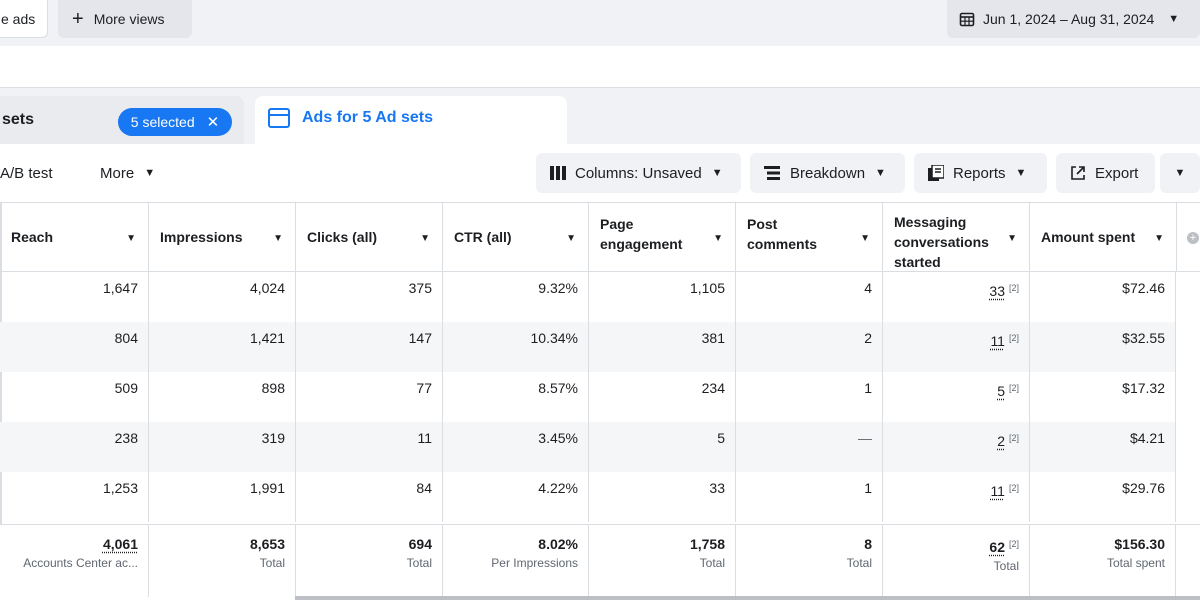 Image resolution: width=1200 pixels, height=600 pixels. I want to click on column-header-label: CTR (all), so click(483, 237).